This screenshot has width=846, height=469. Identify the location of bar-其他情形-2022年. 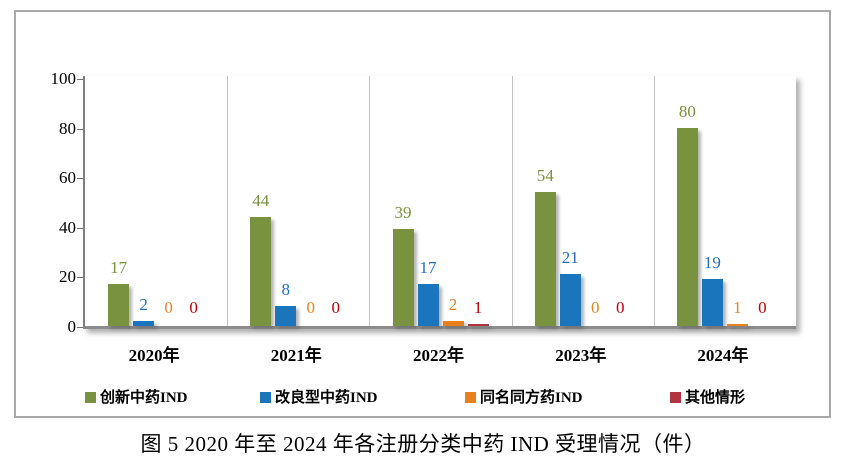
(478, 324).